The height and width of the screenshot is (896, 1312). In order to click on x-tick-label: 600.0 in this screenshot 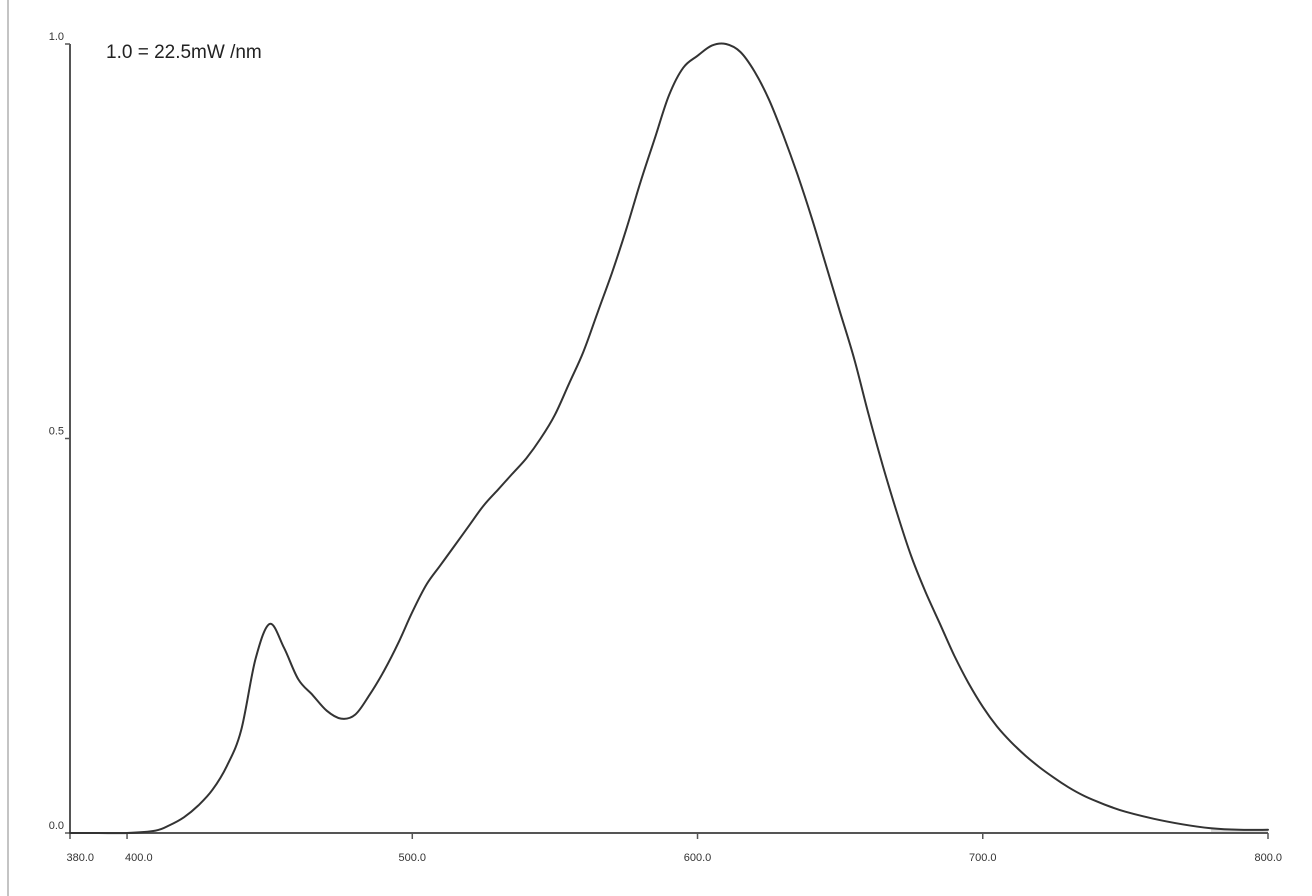, I will do `click(698, 858)`.